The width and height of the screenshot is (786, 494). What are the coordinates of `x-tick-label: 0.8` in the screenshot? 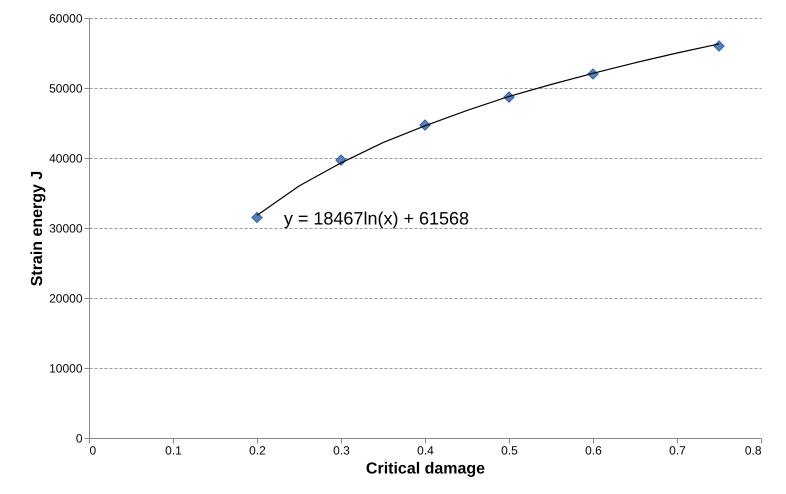 It's located at (753, 451).